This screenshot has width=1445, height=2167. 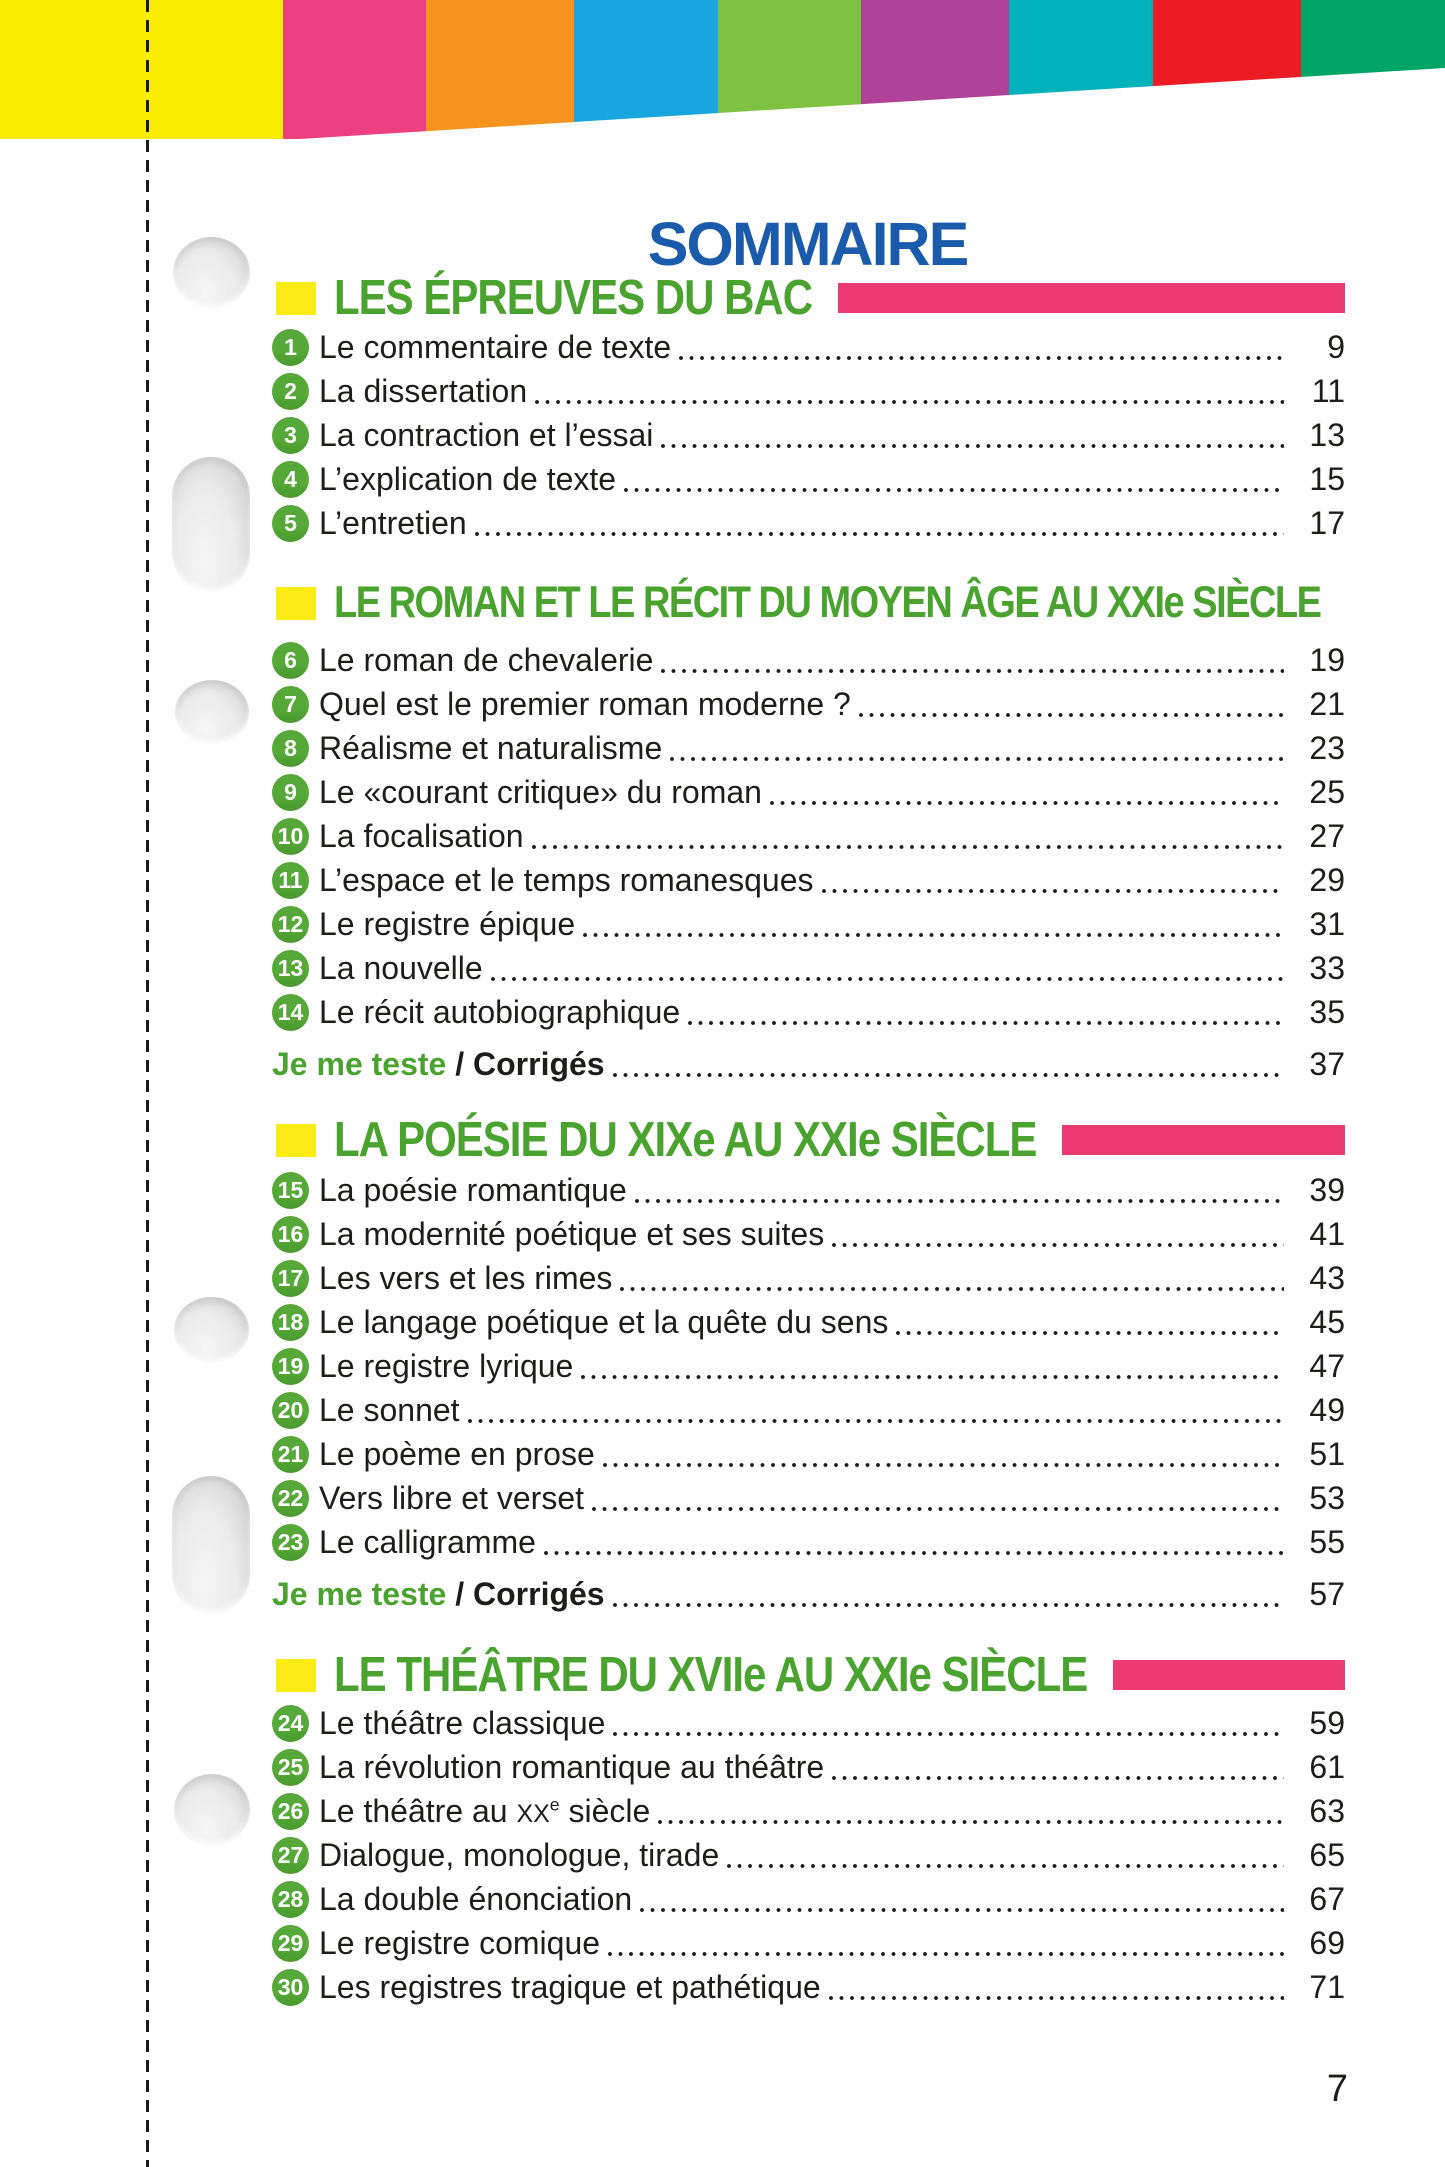 I want to click on text-segment: Le sonnet, so click(x=389, y=1409).